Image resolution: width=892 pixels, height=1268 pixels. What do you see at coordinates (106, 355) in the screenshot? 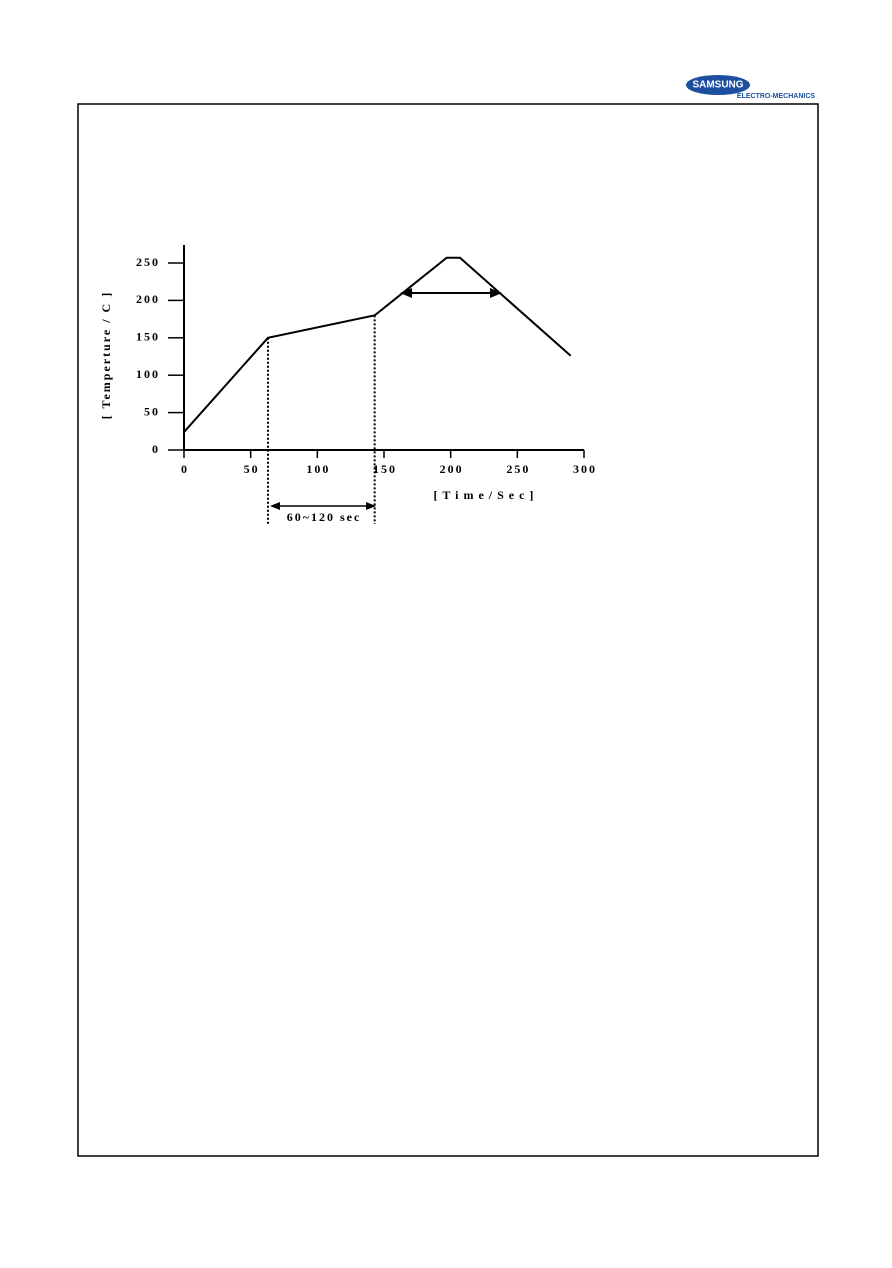
I see `y-axis-label: [ Temperture / C ]` at bounding box center [106, 355].